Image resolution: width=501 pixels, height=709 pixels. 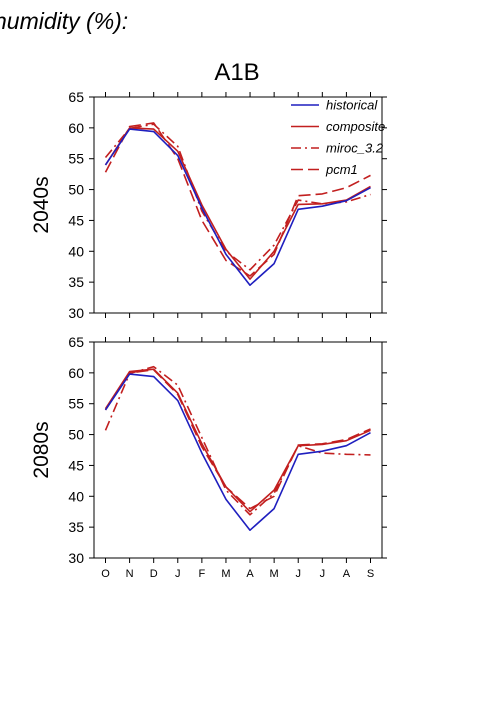 I want to click on panel-label: 2080s, so click(x=41, y=449).